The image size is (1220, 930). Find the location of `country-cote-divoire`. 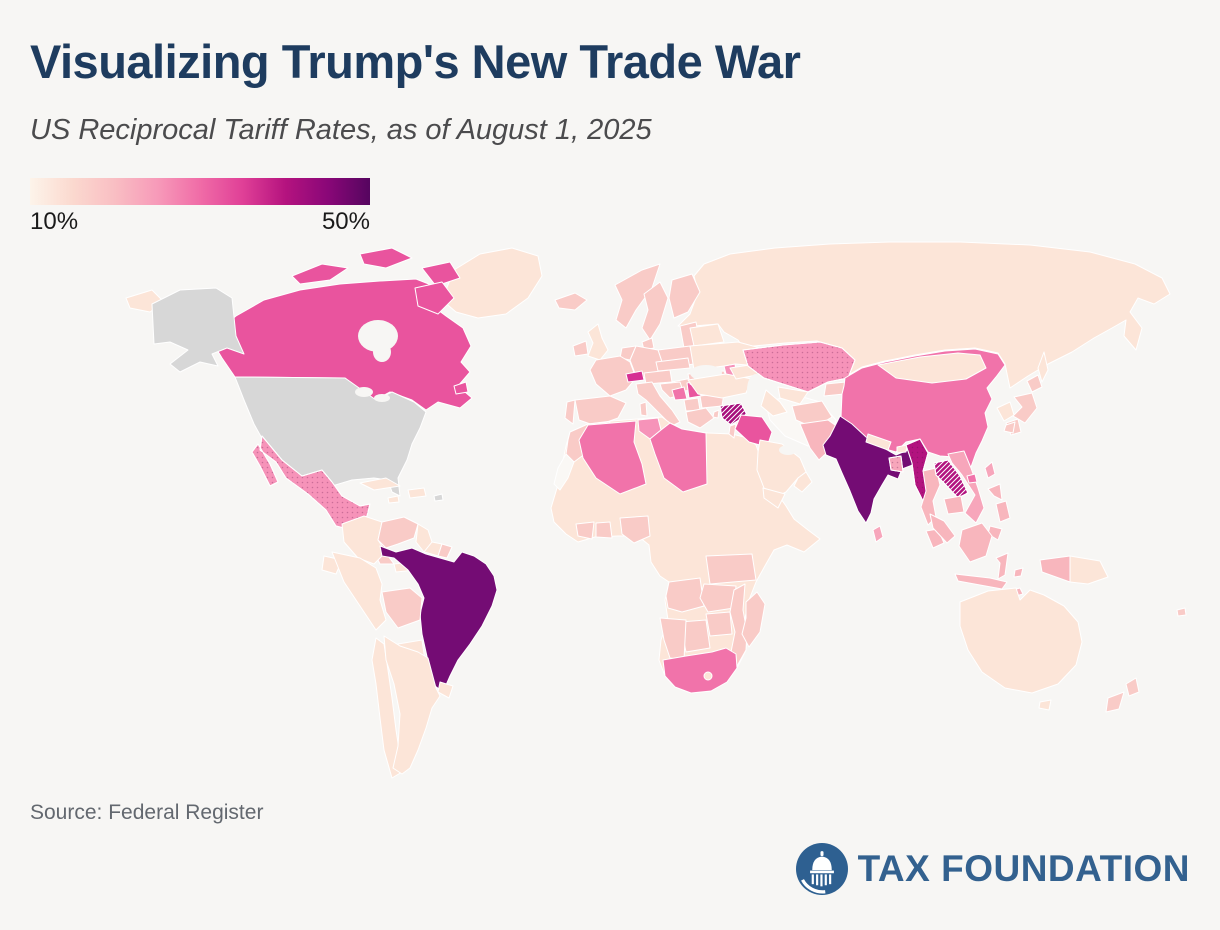

country-cote-divoire is located at coordinates (585, 530).